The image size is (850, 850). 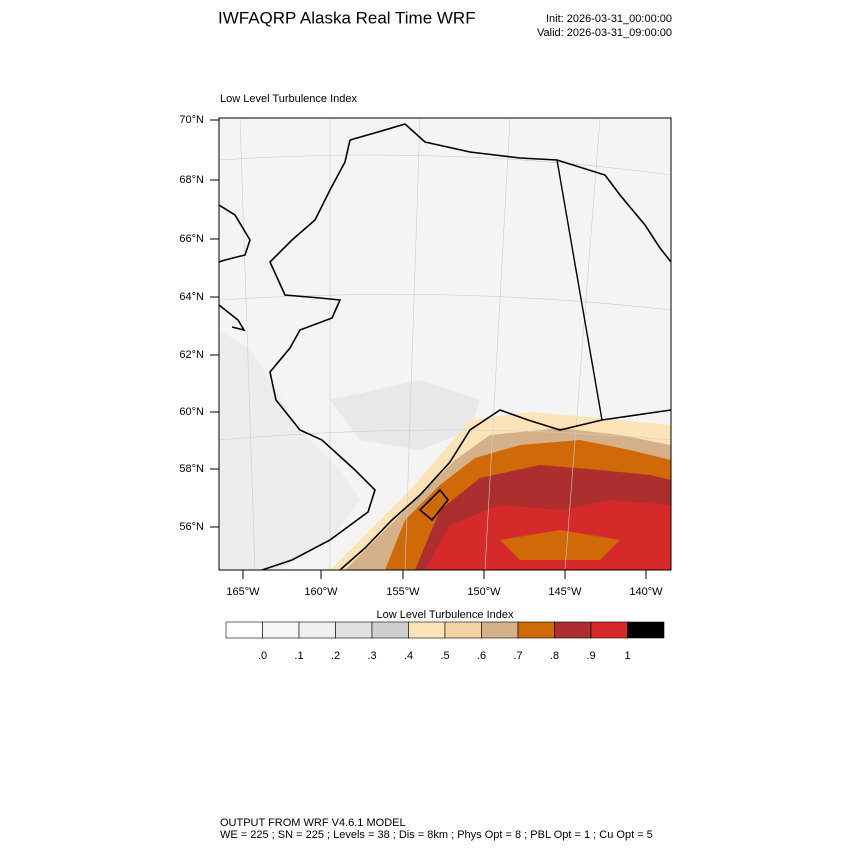 I want to click on title: IWFAQRP Alaska Real Time WRF, so click(x=347, y=17).